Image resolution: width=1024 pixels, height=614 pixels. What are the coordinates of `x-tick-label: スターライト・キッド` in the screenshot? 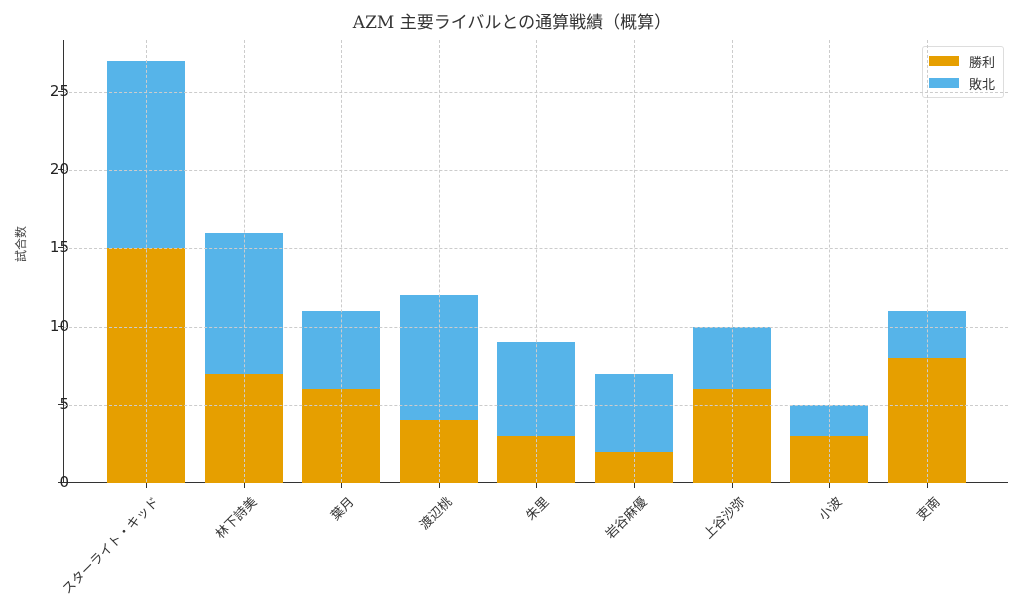 It's located at (111, 546).